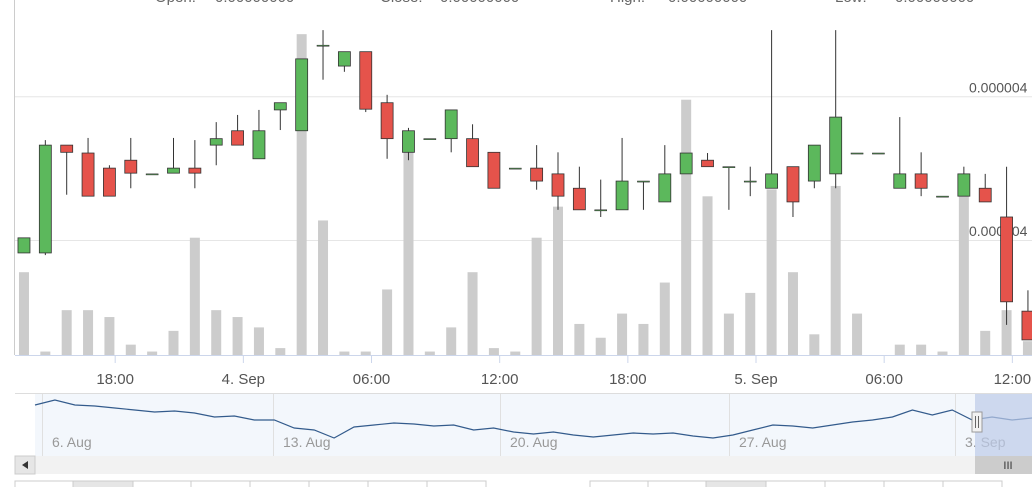  What do you see at coordinates (533, 419) in the screenshot?
I see `navigator-line` at bounding box center [533, 419].